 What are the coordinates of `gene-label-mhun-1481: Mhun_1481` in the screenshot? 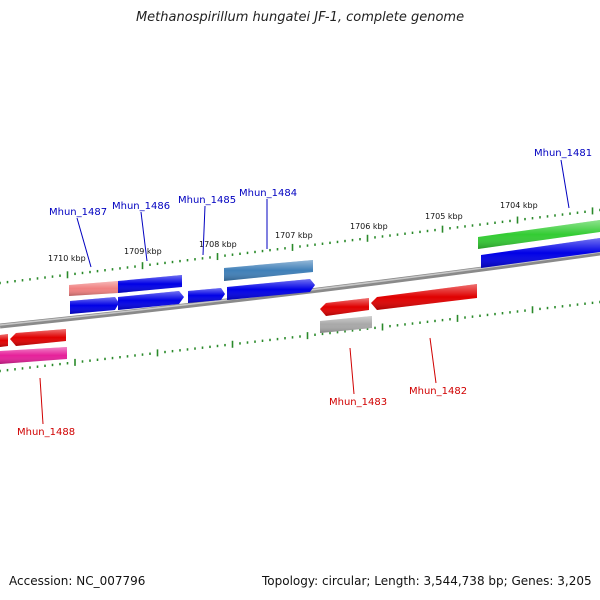 It's located at (563, 153).